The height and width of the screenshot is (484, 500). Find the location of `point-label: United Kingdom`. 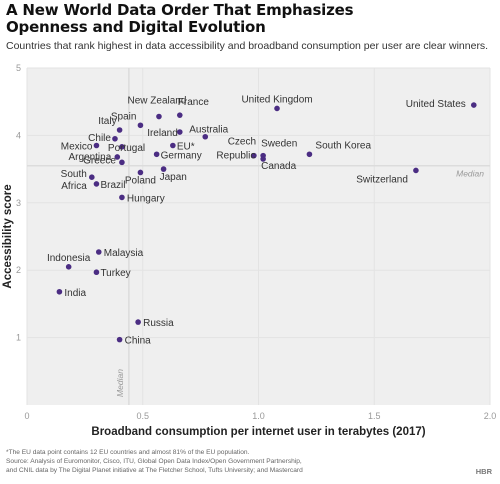

point-label: United Kingdom is located at coordinates (276, 99).